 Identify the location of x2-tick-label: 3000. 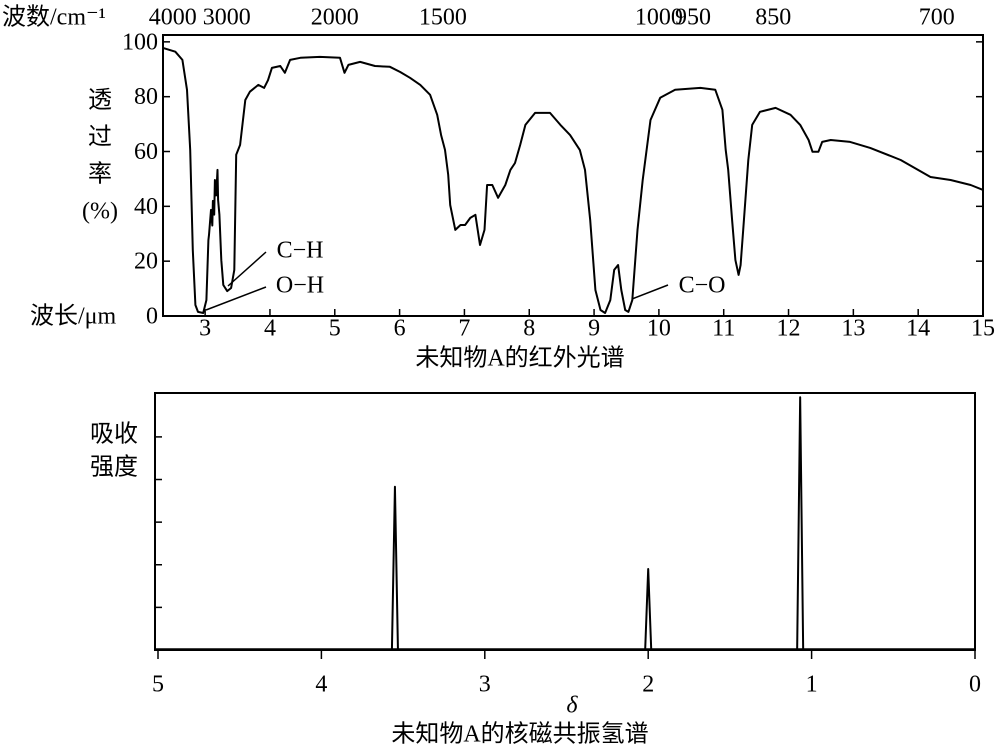
(227, 18).